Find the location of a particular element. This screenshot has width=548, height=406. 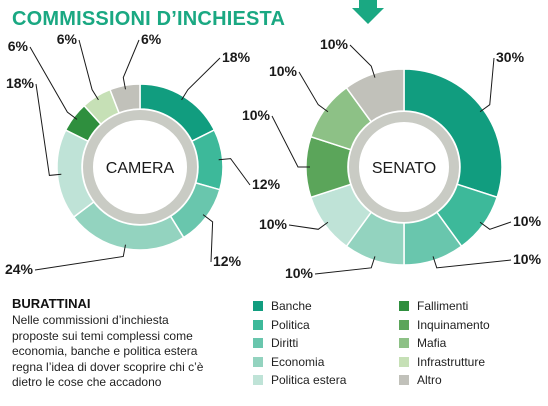

legend-item: Politica estera is located at coordinates (299, 380).